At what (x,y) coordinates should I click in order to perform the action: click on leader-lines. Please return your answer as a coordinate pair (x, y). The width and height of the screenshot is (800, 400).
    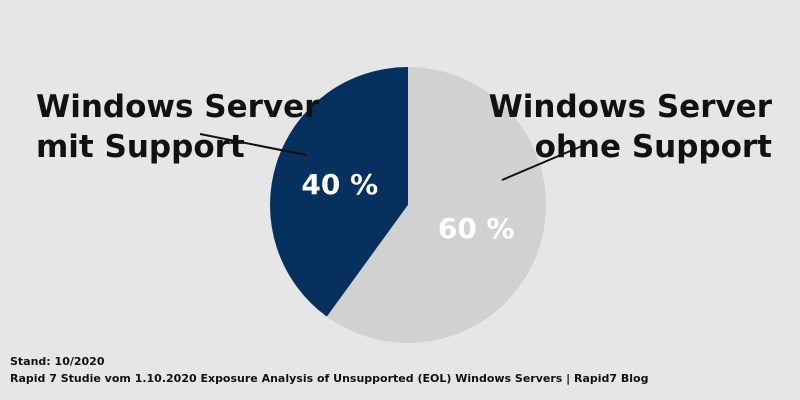
    Looking at the image, I should click on (391, 157).